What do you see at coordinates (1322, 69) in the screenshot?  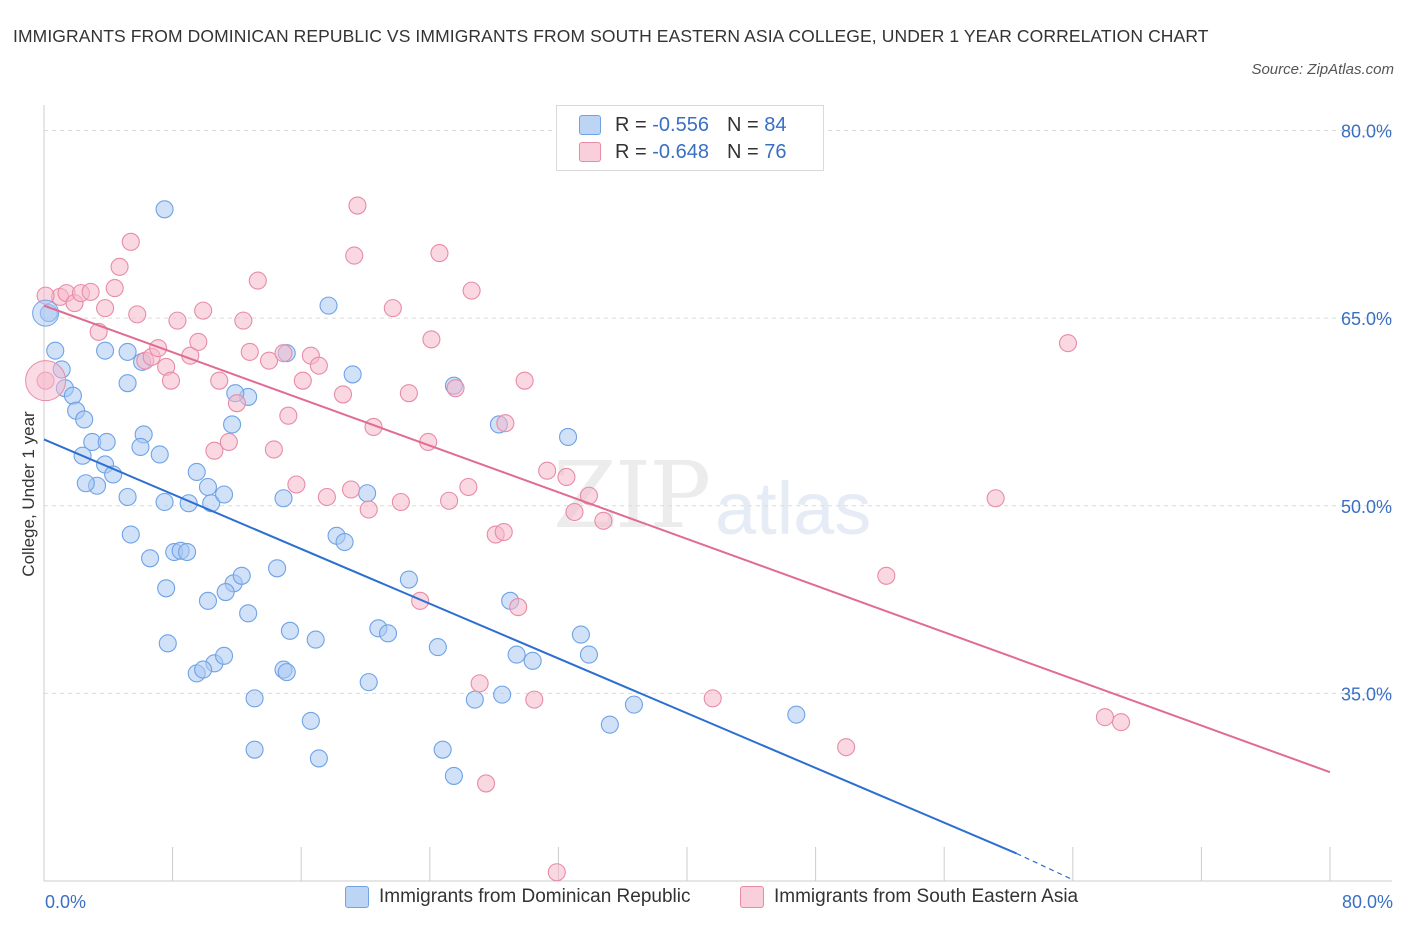 I see `source-label: Source: ZipAtlas.com` at bounding box center [1322, 69].